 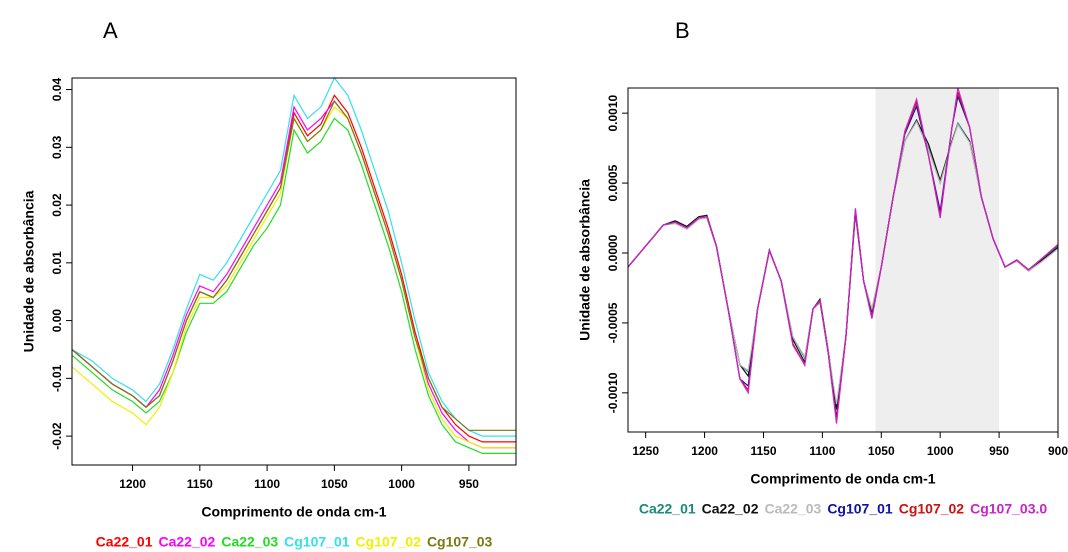 What do you see at coordinates (682, 30) in the screenshot?
I see `panel-title: B` at bounding box center [682, 30].